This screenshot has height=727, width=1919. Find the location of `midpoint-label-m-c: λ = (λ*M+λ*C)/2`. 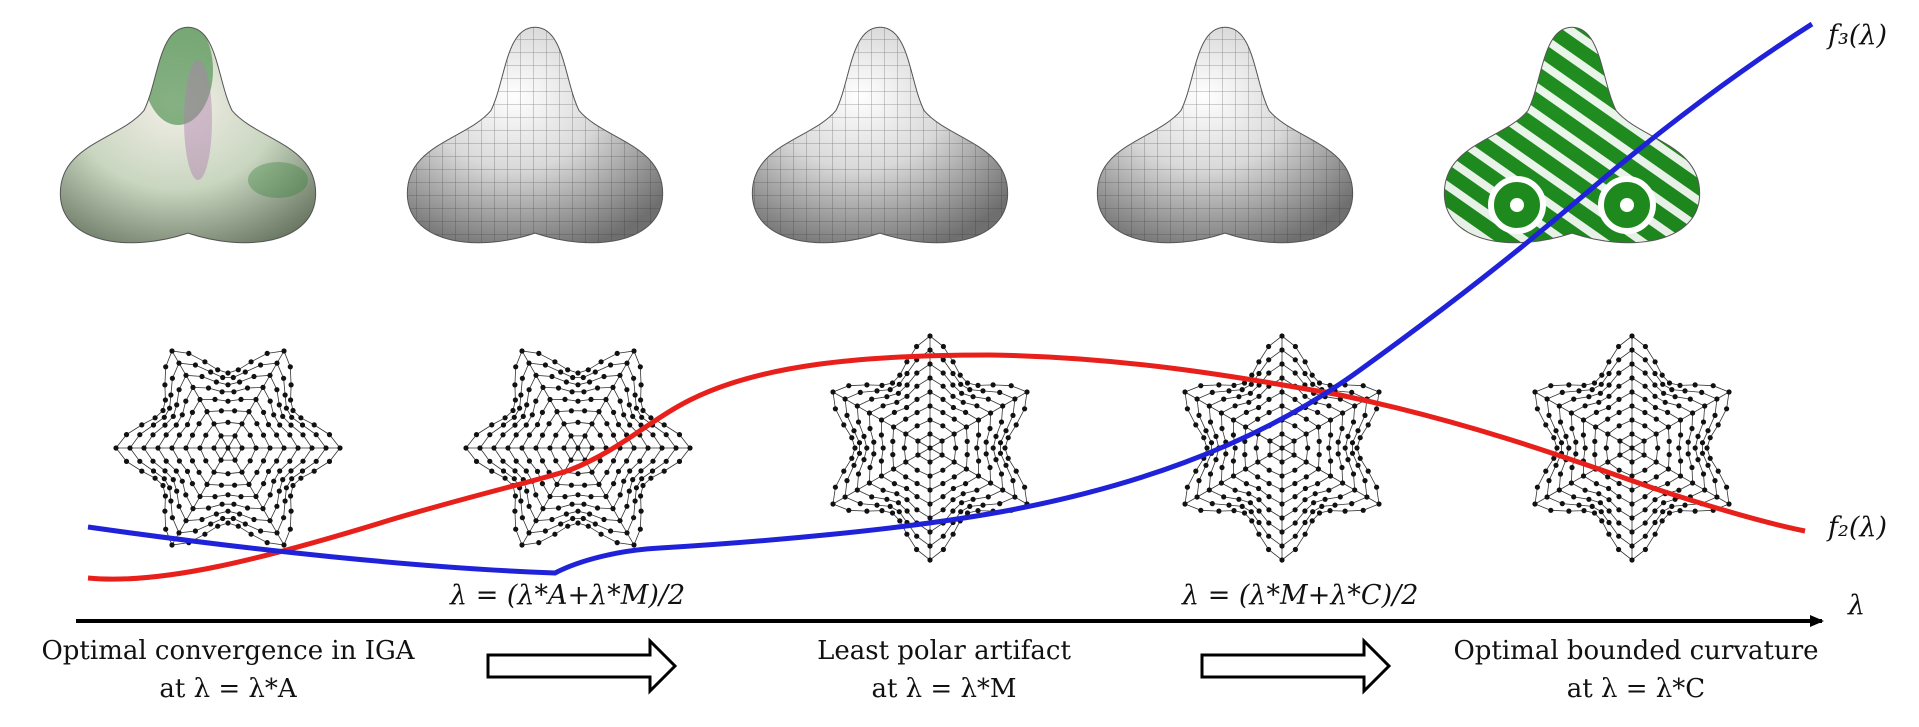

midpoint-label-m-c: λ = (λ*M+λ*C)/2 is located at coordinates (1299, 595).